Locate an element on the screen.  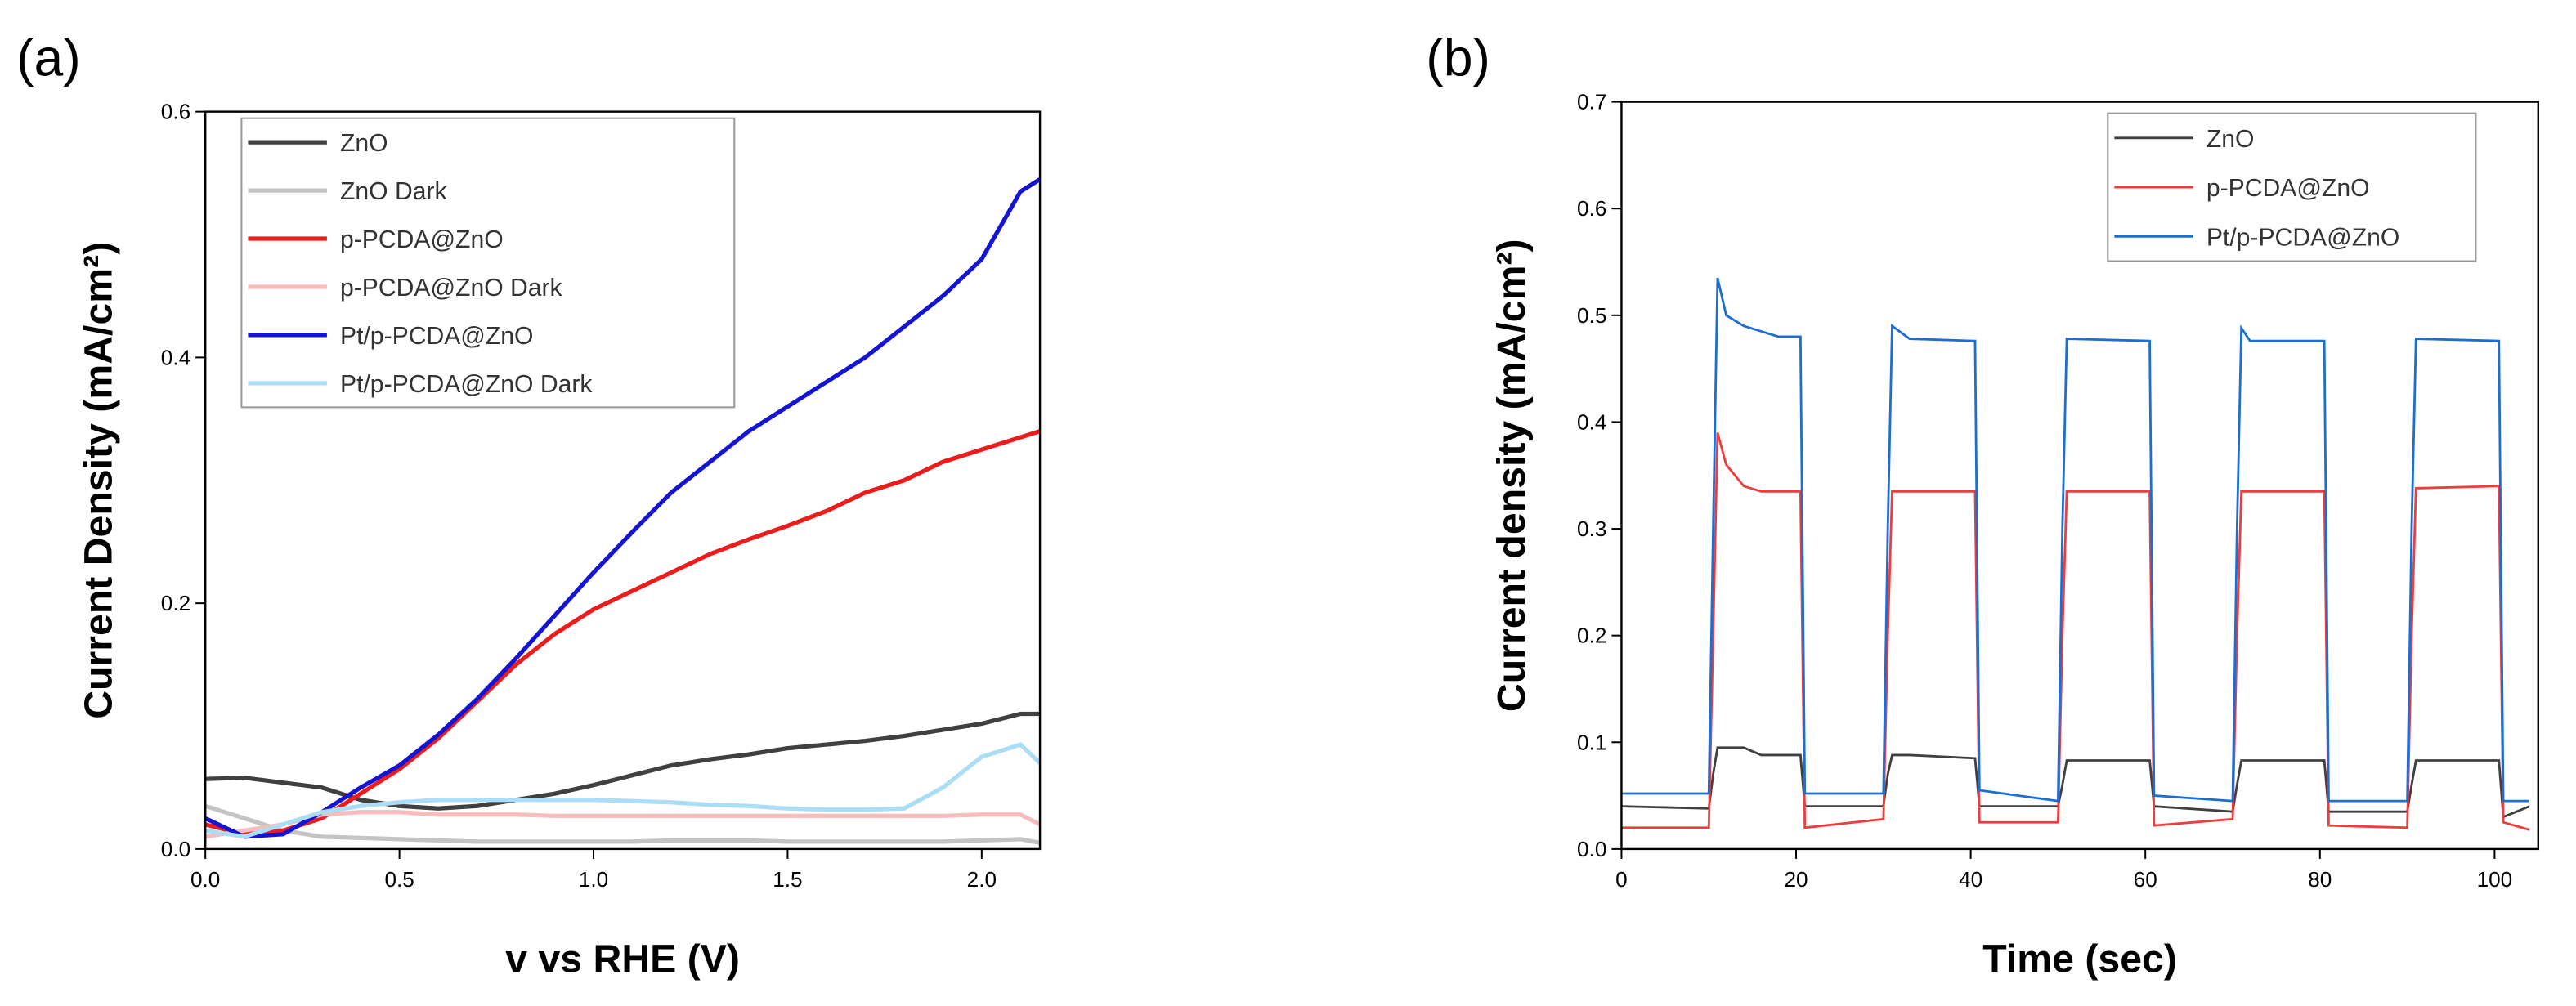
x-axis-label: v vs RHE (V) is located at coordinates (622, 959).